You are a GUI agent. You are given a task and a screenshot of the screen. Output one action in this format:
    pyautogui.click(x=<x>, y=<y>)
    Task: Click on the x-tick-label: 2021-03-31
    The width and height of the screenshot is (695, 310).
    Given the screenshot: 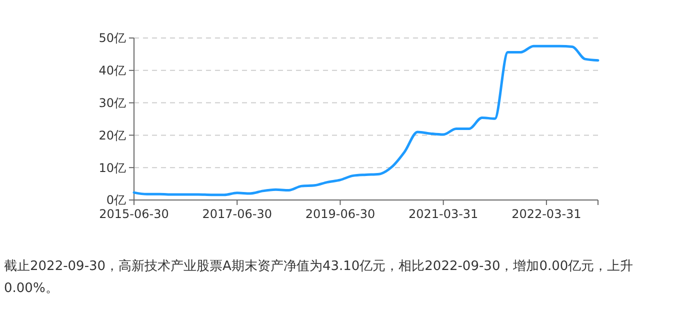 What is the action you would take?
    pyautogui.click(x=443, y=214)
    